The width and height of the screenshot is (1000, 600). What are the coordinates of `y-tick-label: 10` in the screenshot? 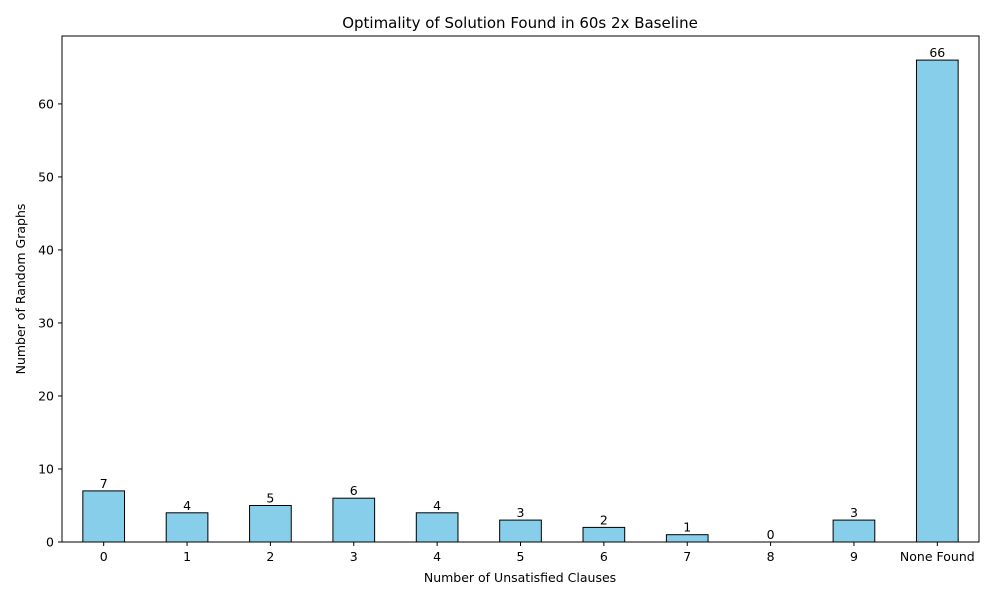 It's located at (46, 468).